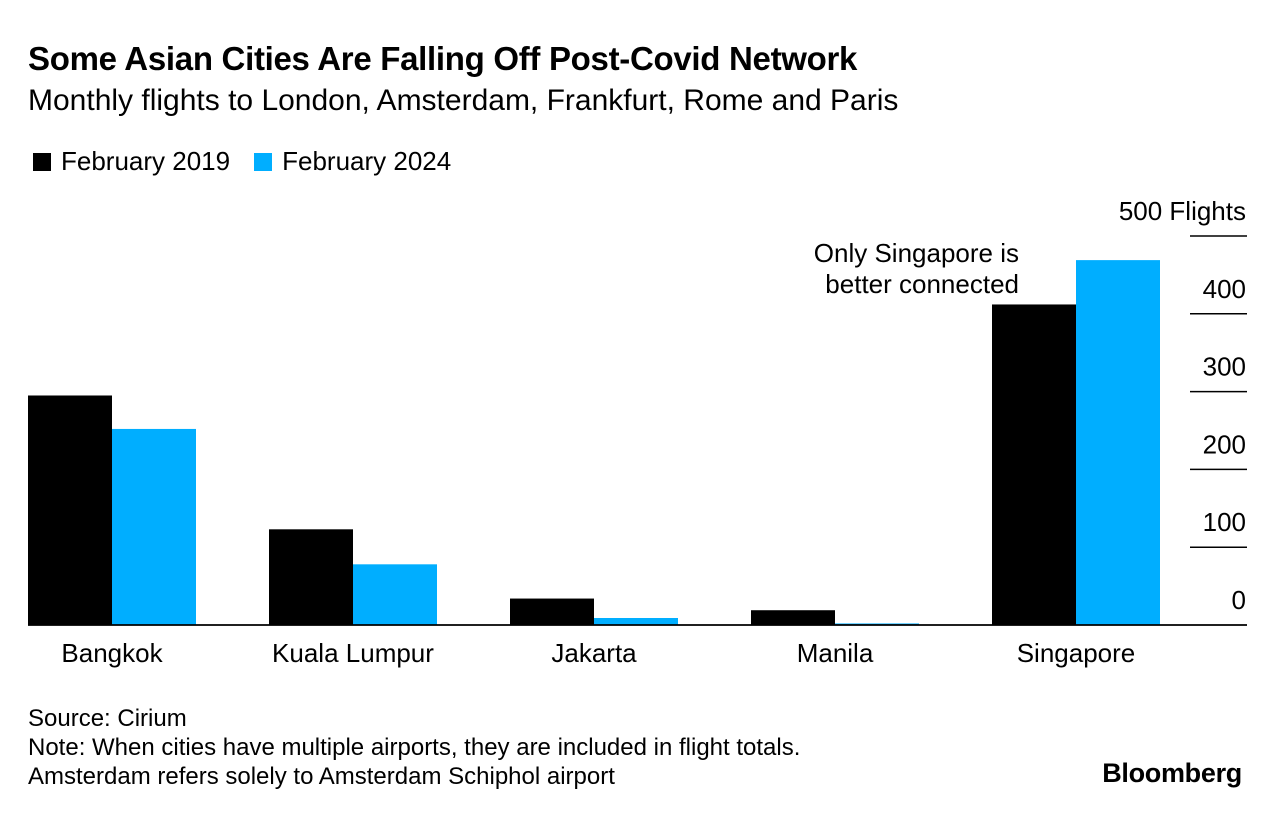 This screenshot has height=818, width=1280. I want to click on legend-swatch-2024, so click(263, 161).